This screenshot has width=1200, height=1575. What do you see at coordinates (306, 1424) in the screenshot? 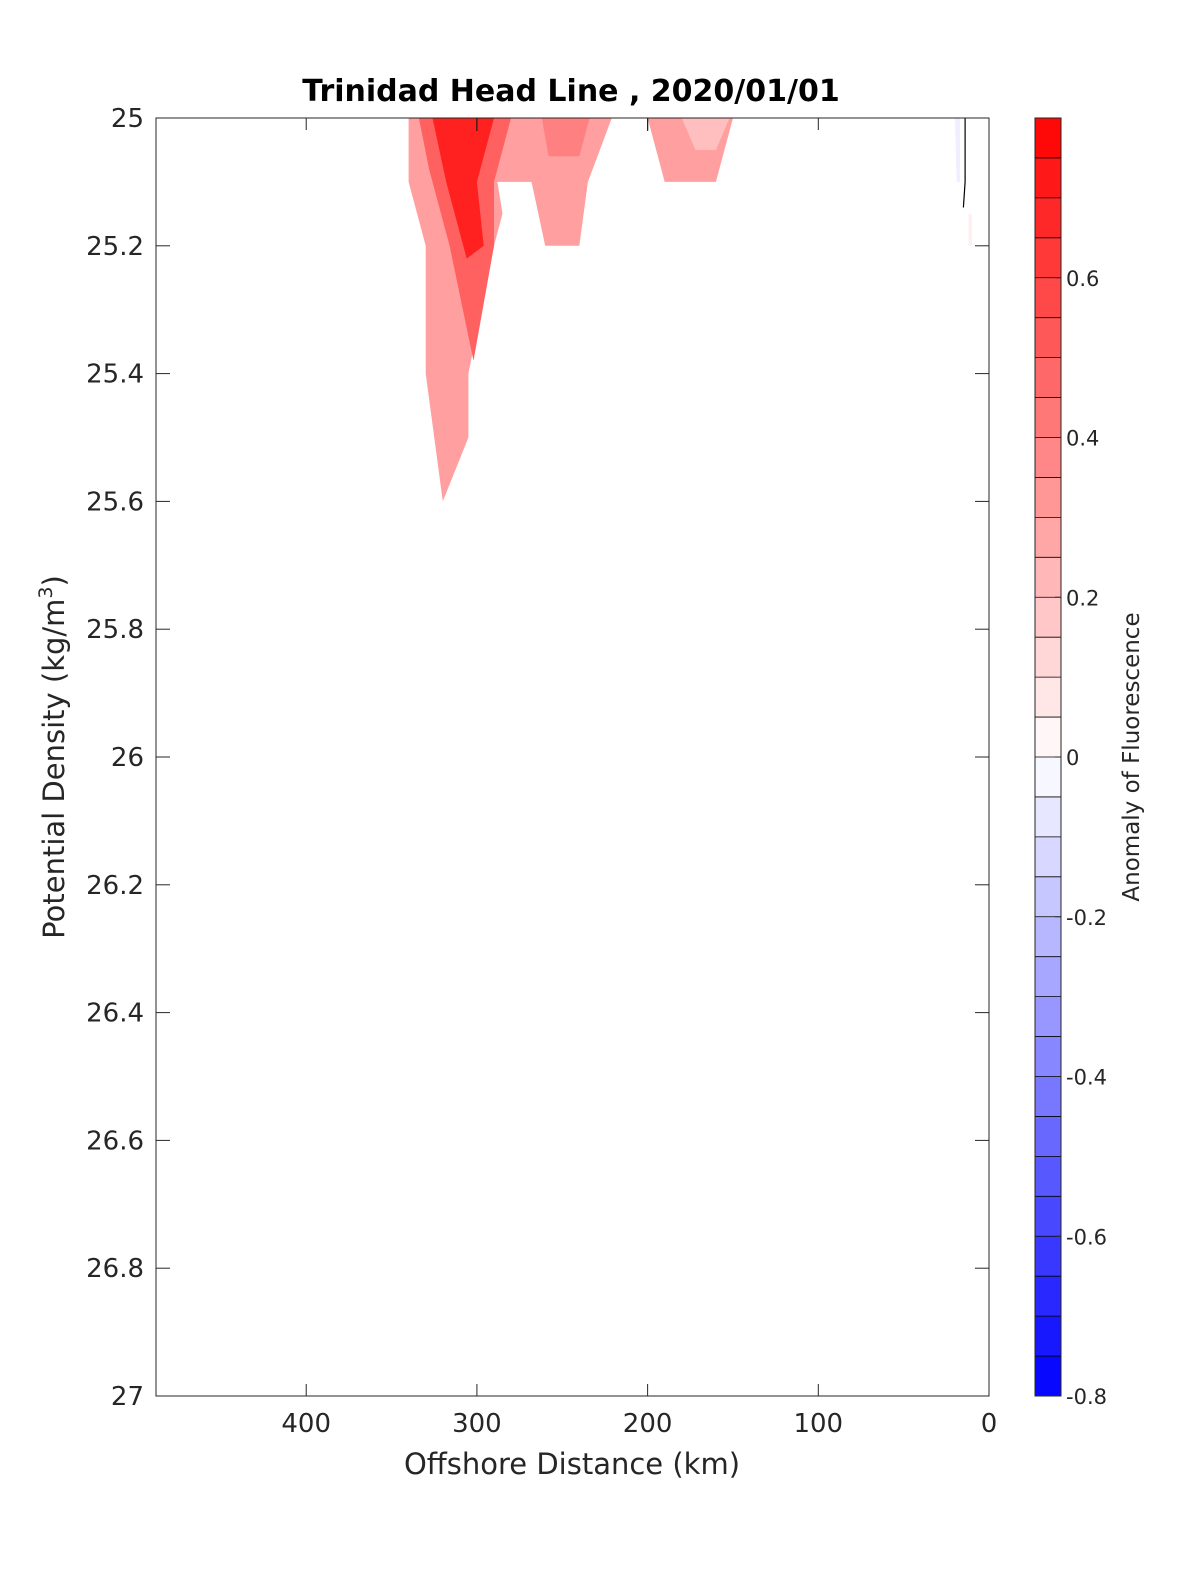
I see `x-tick-label: 400` at bounding box center [306, 1424].